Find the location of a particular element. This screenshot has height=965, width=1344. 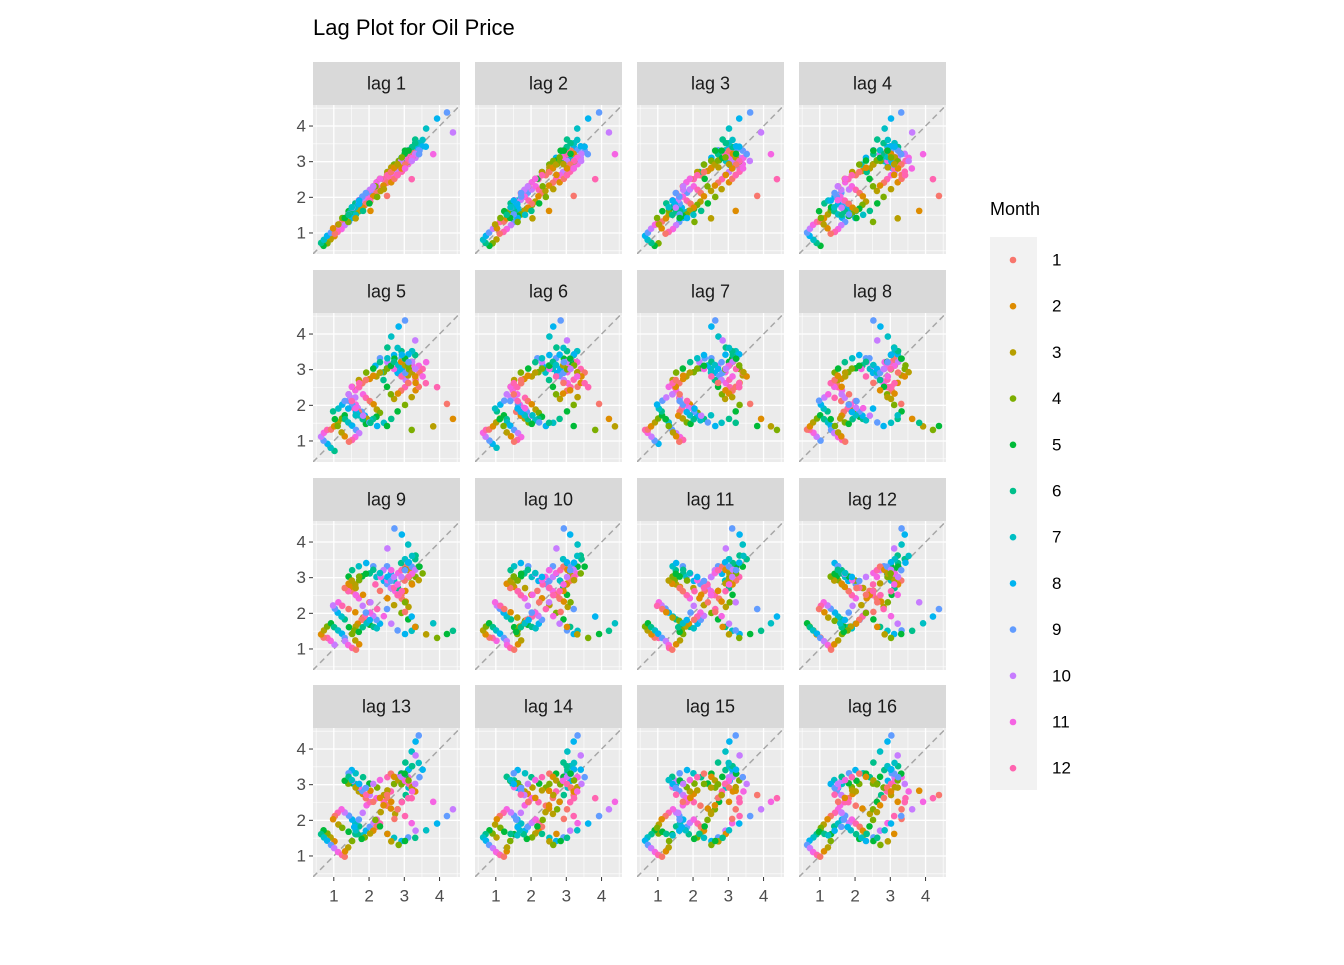

x-tick-label: 2 is located at coordinates (692, 895).